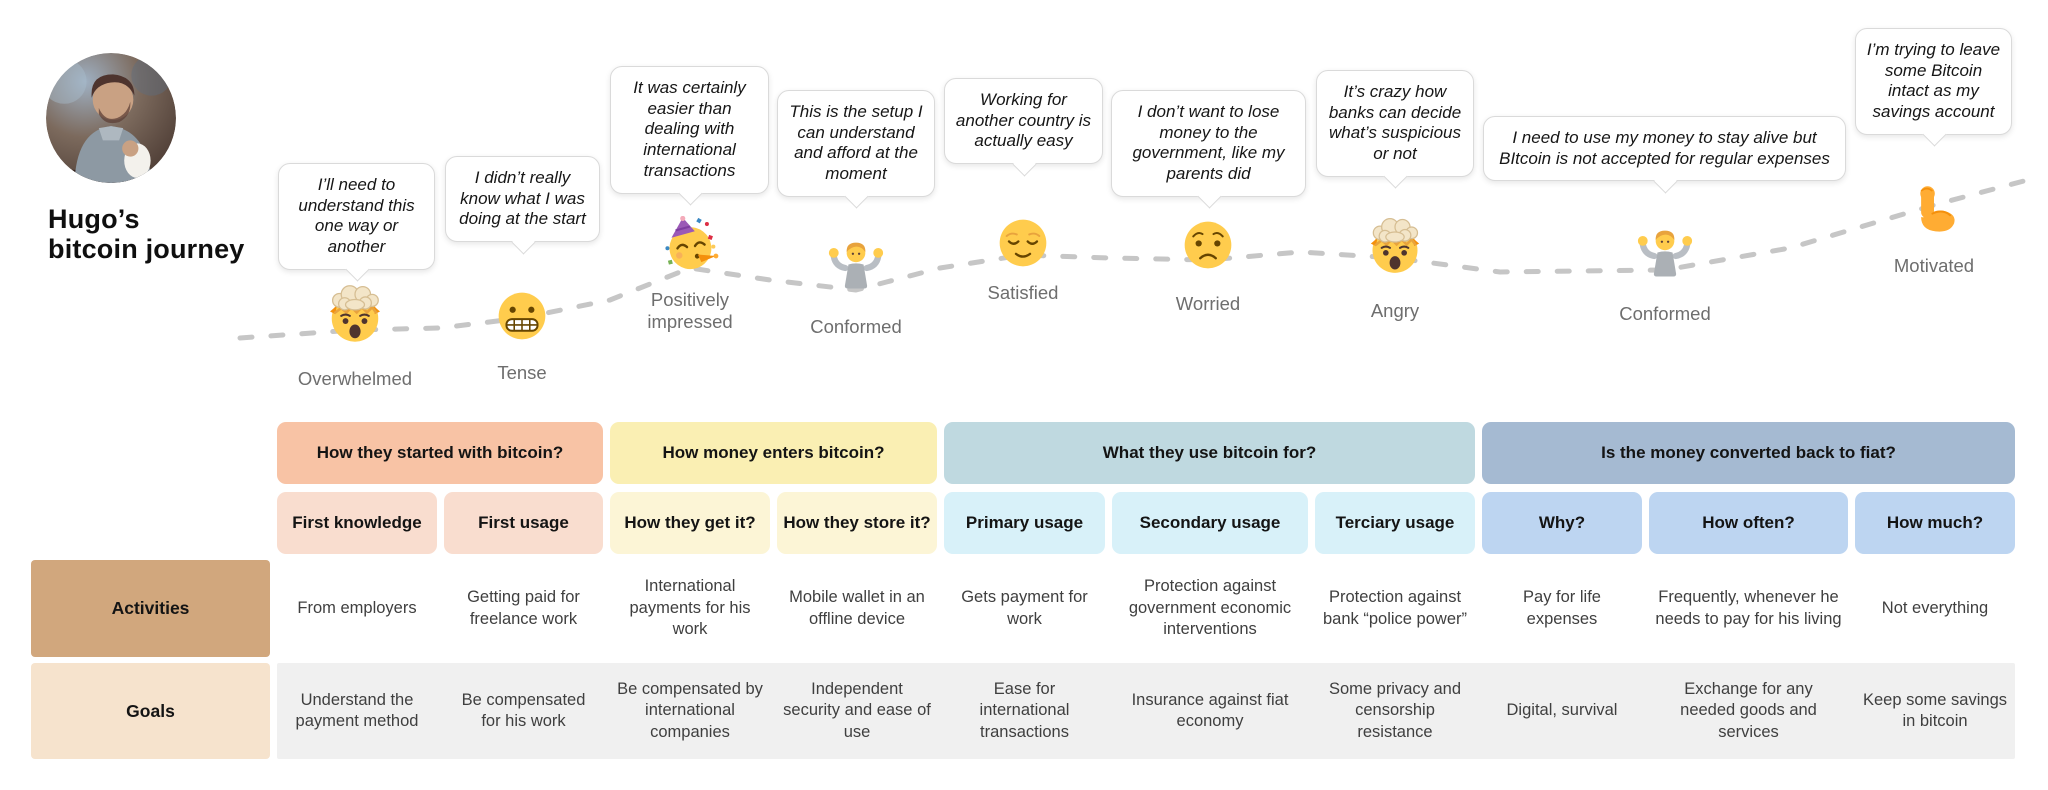 Image resolution: width=2048 pixels, height=790 pixels. I want to click on column-header: How much?, so click(1935, 523).